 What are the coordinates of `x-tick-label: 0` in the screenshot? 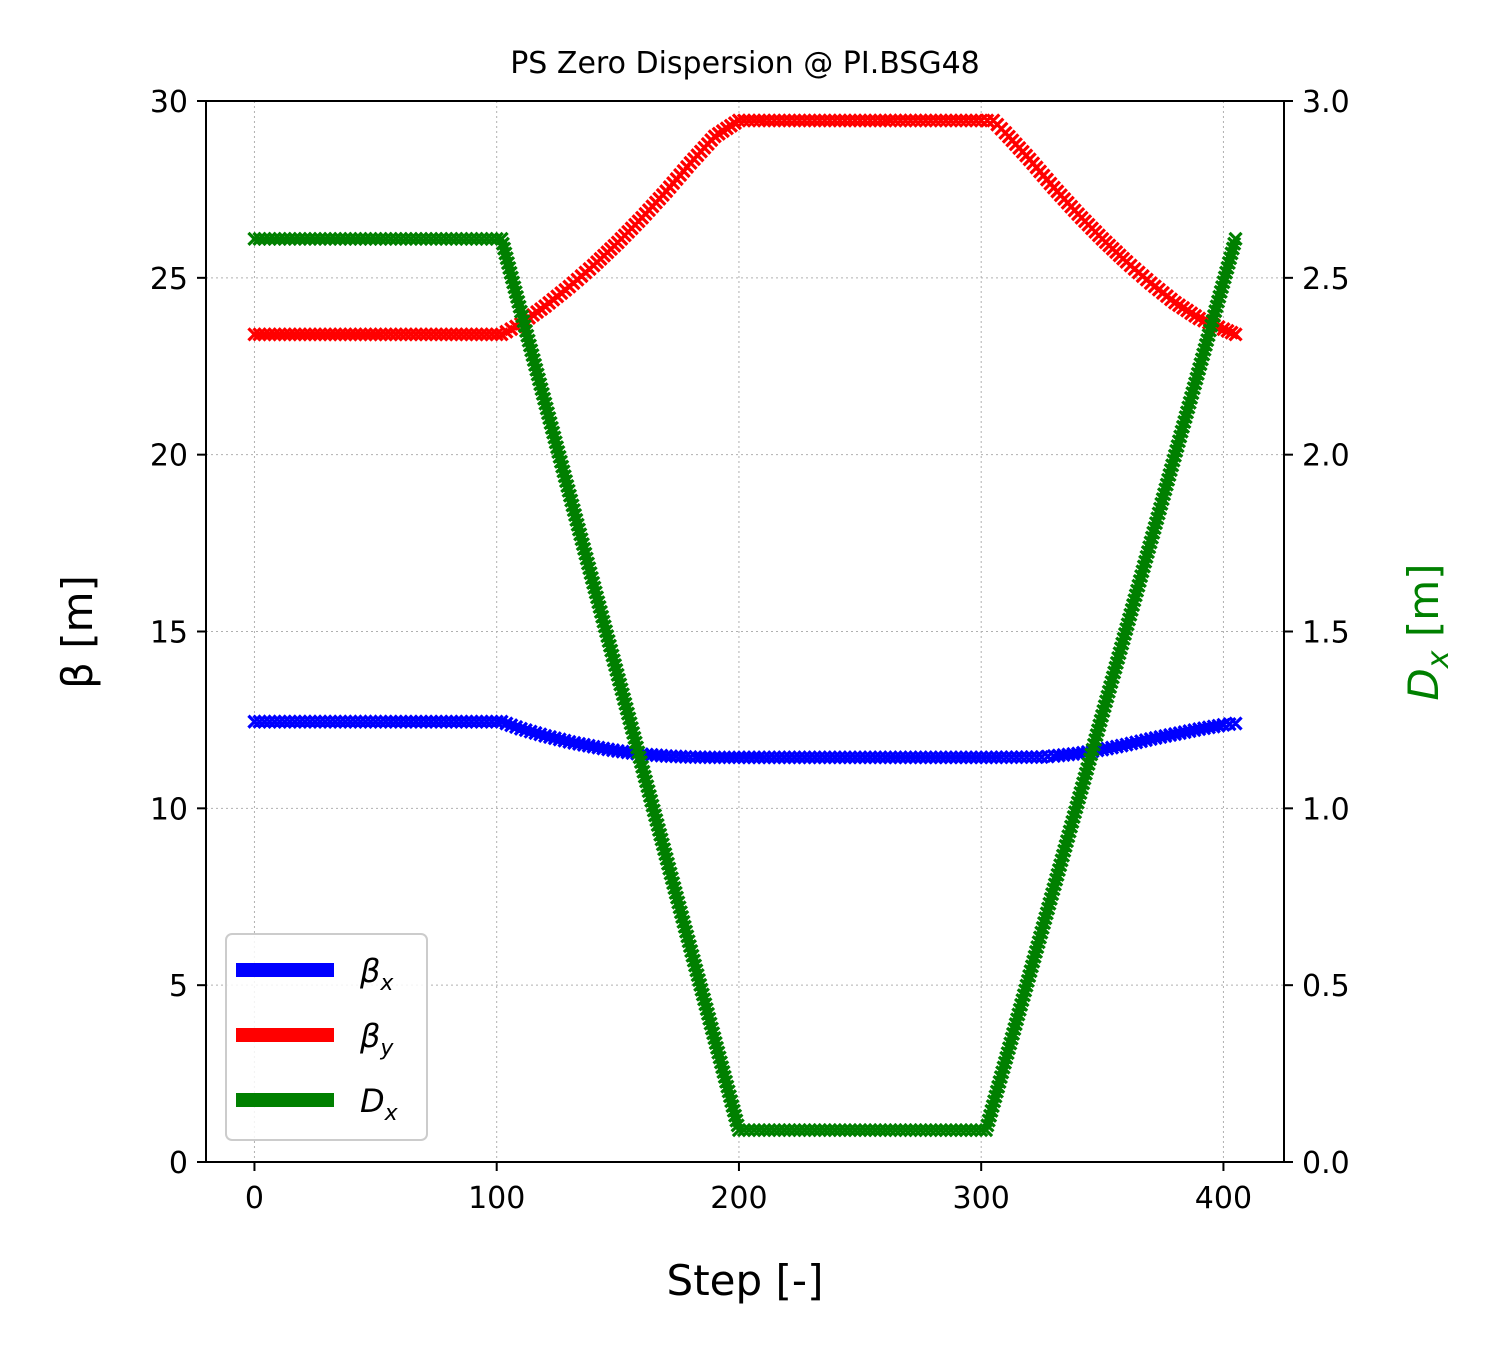 It's located at (254, 1198).